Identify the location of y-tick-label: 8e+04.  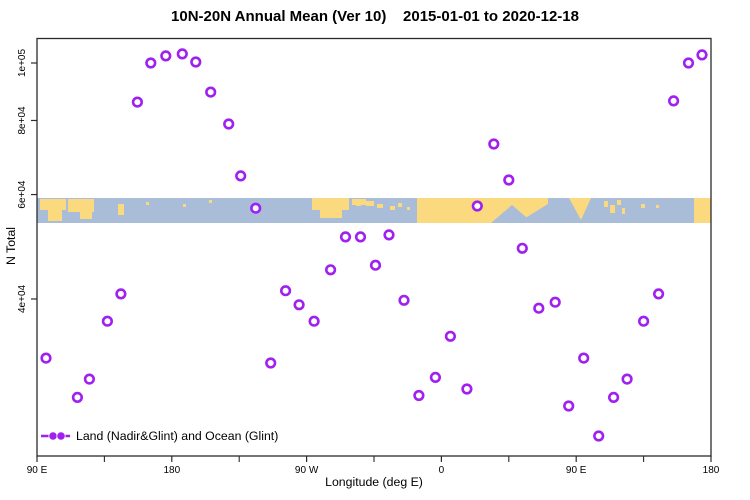
(22, 120).